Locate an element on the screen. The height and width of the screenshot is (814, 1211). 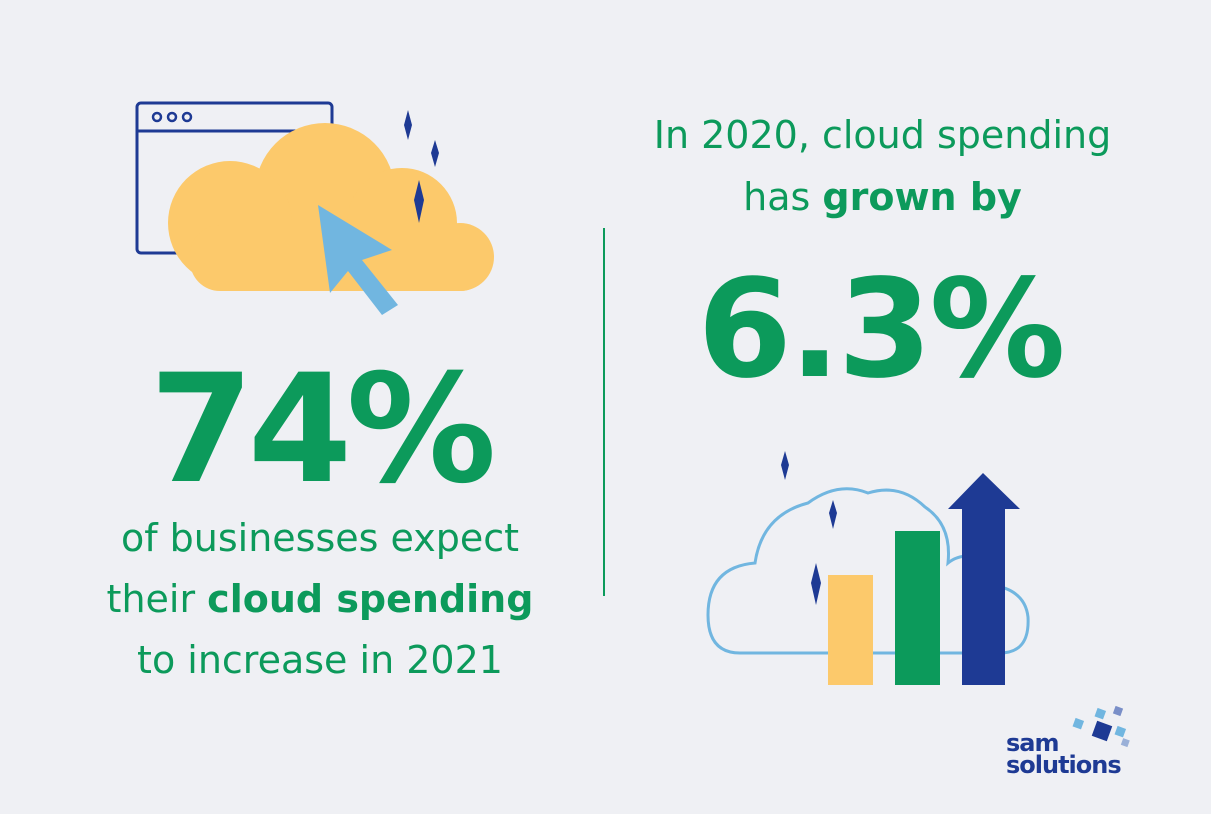
browser-cloud-cursor-icon is located at coordinates (314, 208).